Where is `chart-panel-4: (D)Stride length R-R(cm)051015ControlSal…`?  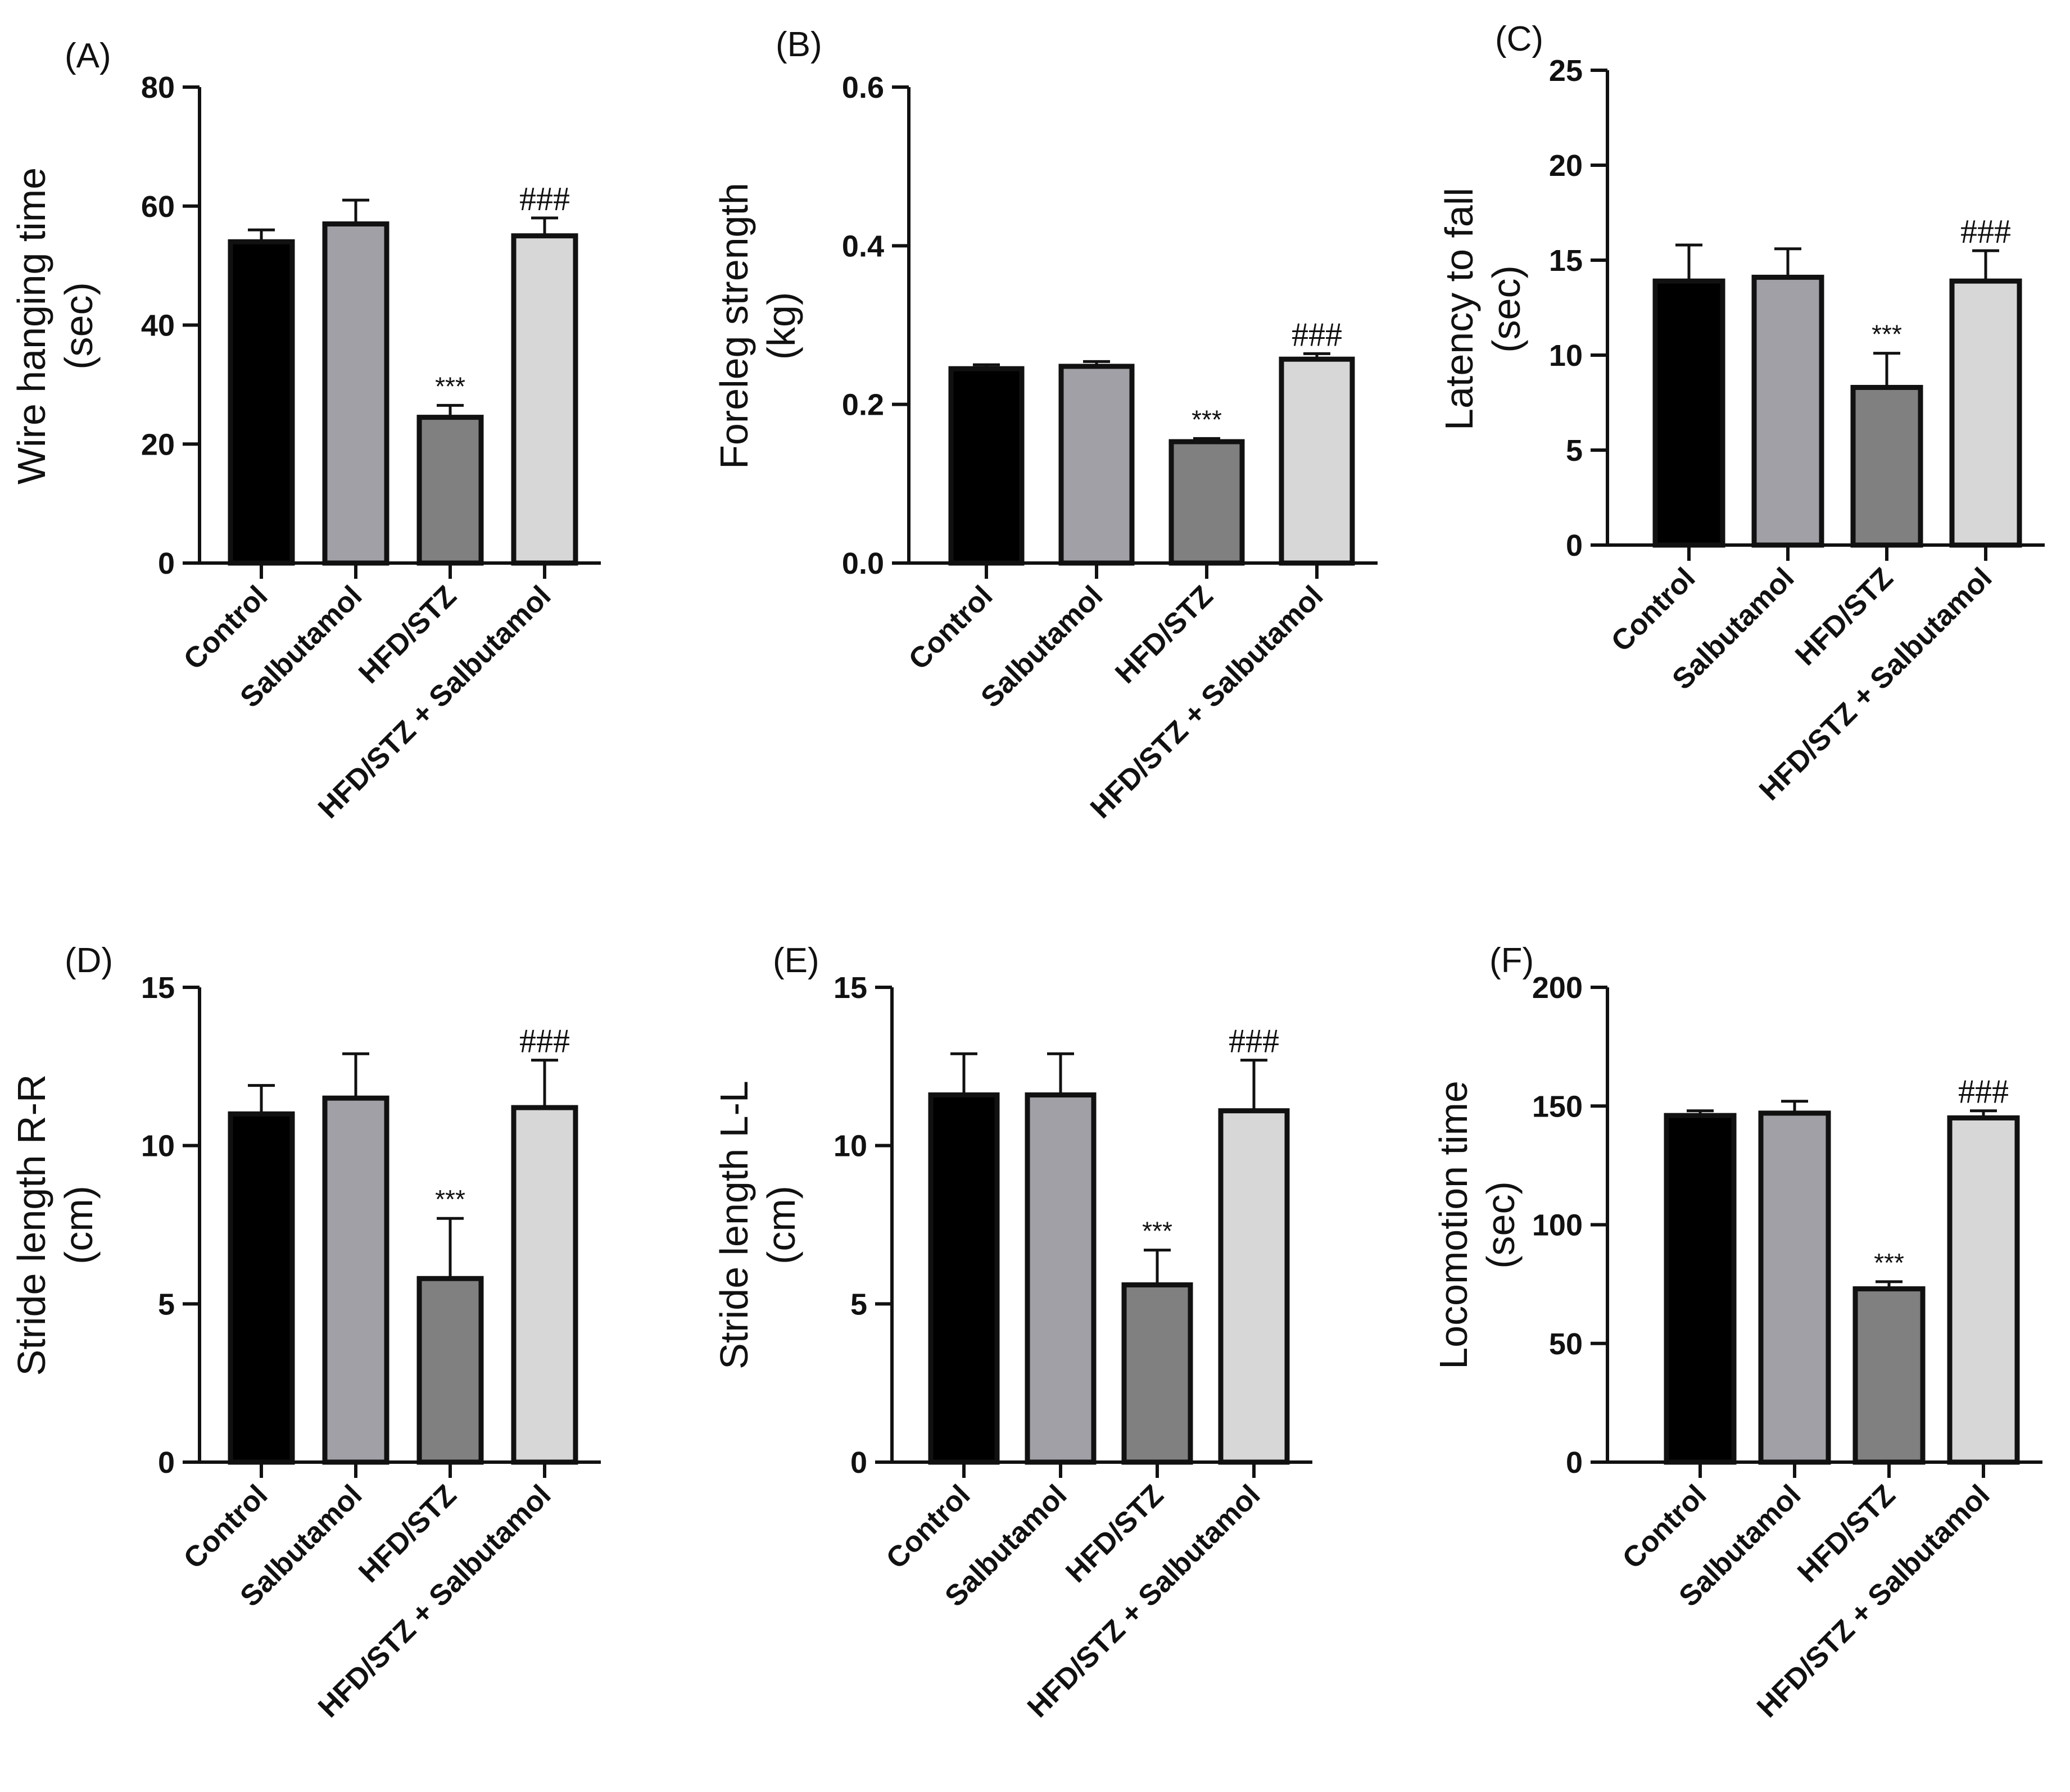
chart-panel-4: (D)Stride length R-R(cm)051015ControlSal… is located at coordinates (305, 1332).